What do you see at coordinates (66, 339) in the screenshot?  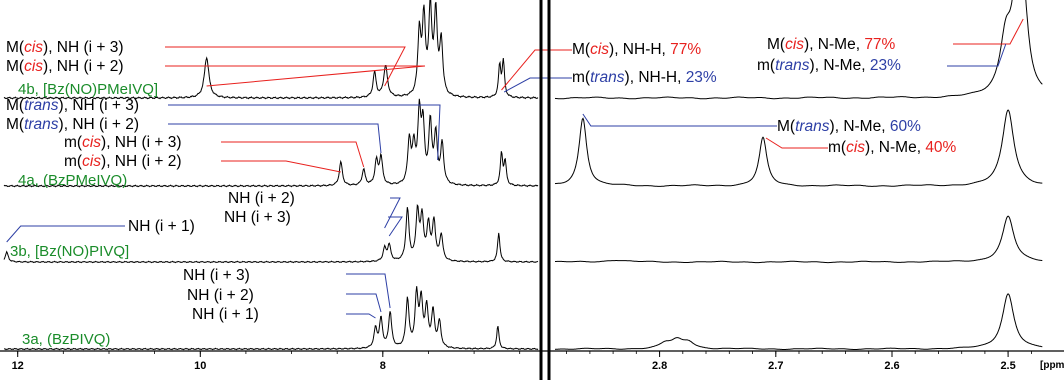 I see `sample-label-4: 3a, (BzPIVQ)` at bounding box center [66, 339].